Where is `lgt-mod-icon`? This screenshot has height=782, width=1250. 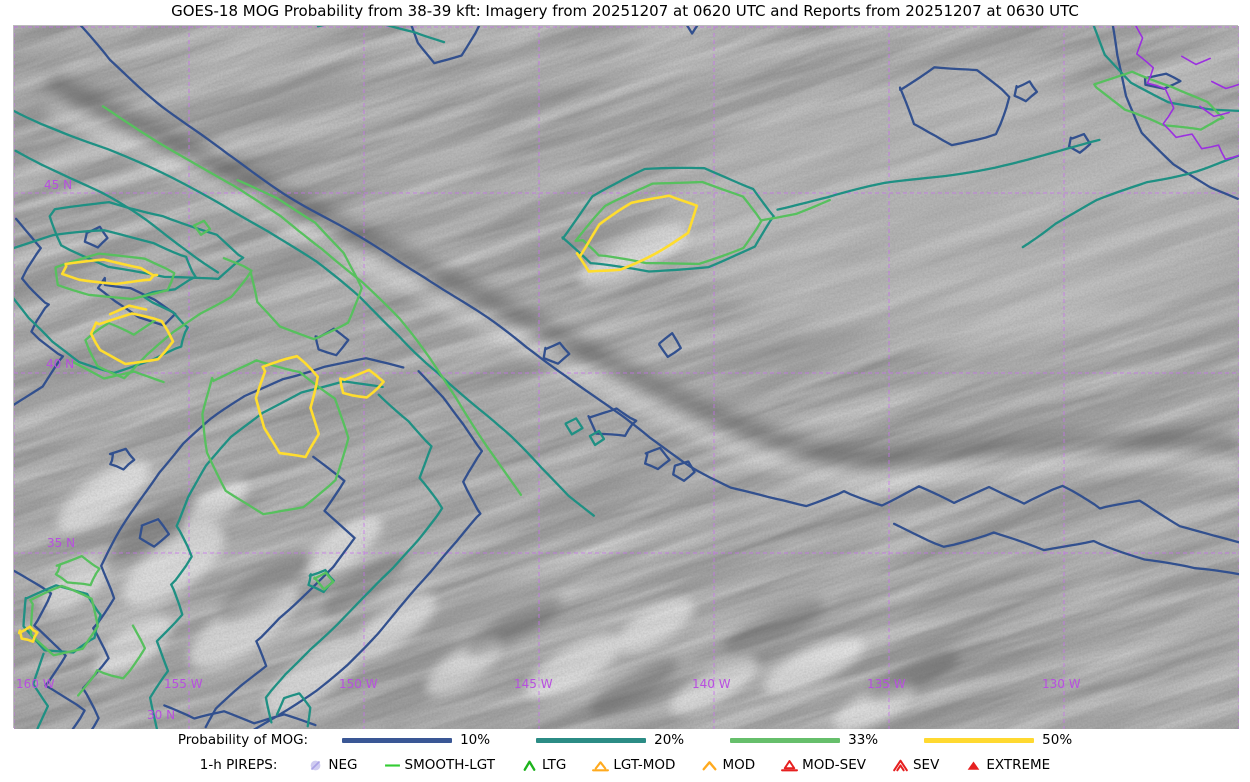 lgt-mod-icon is located at coordinates (601, 765).